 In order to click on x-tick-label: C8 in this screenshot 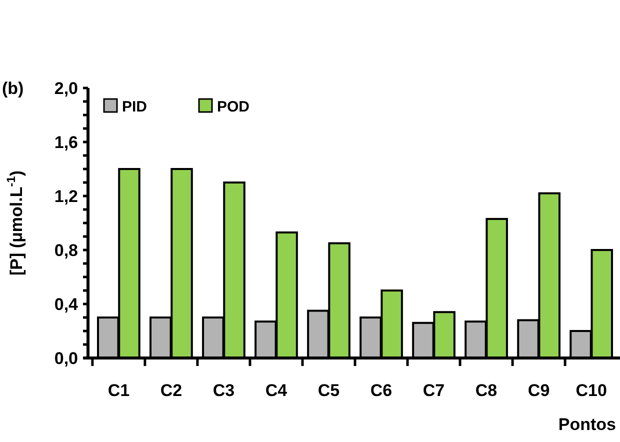, I will do `click(486, 390)`.